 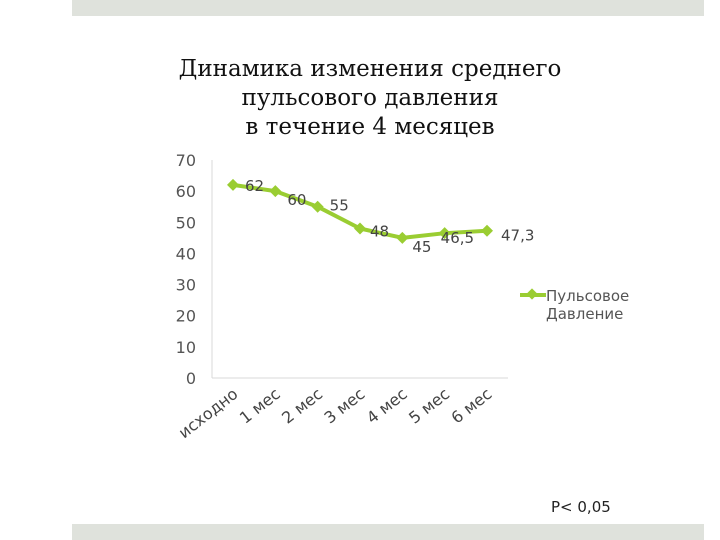 I want to click on x-tick-label: 5 мес, so click(x=429, y=405).